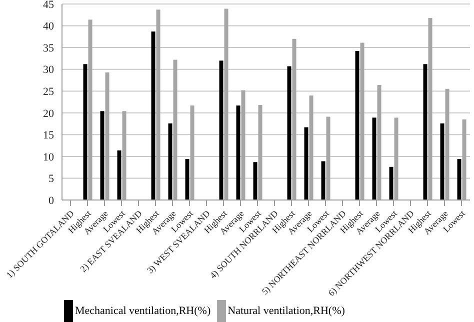 Image resolution: width=474 pixels, height=322 pixels. I want to click on legend-label: Natural ventilation,RH(%), so click(285, 311).